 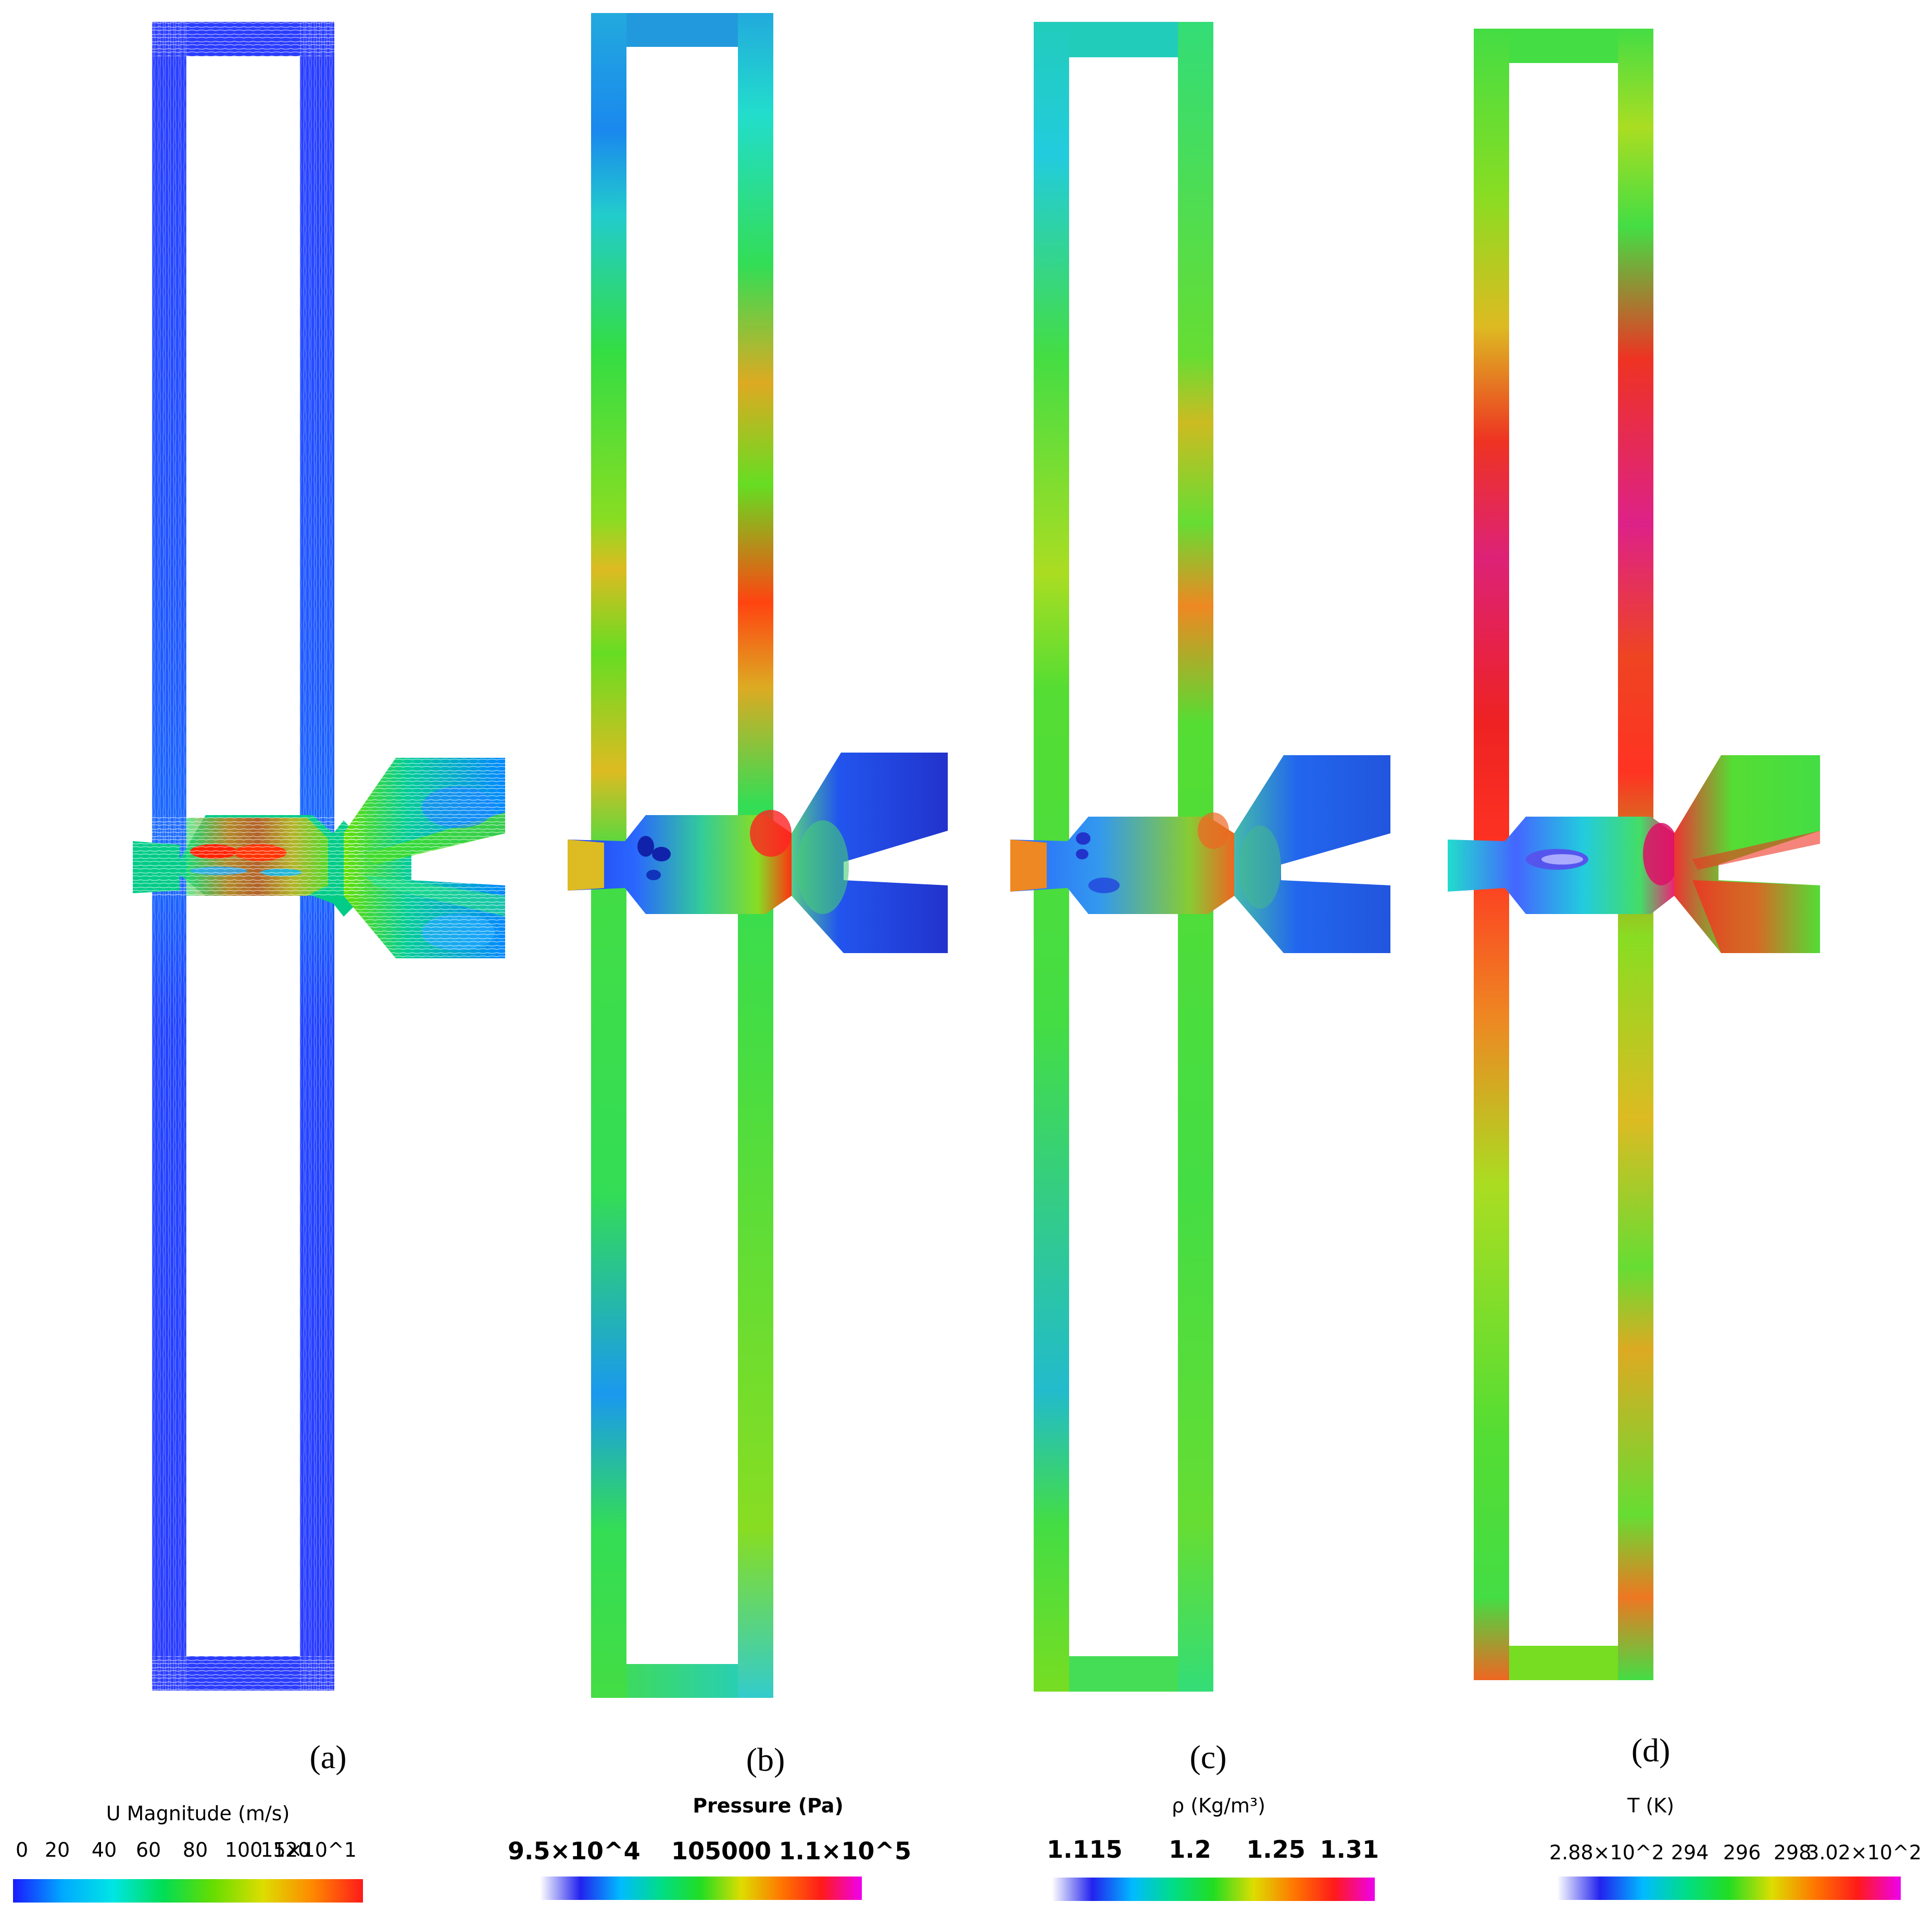 I want to click on colorbar-d-title: T (K), so click(x=1650, y=1806).